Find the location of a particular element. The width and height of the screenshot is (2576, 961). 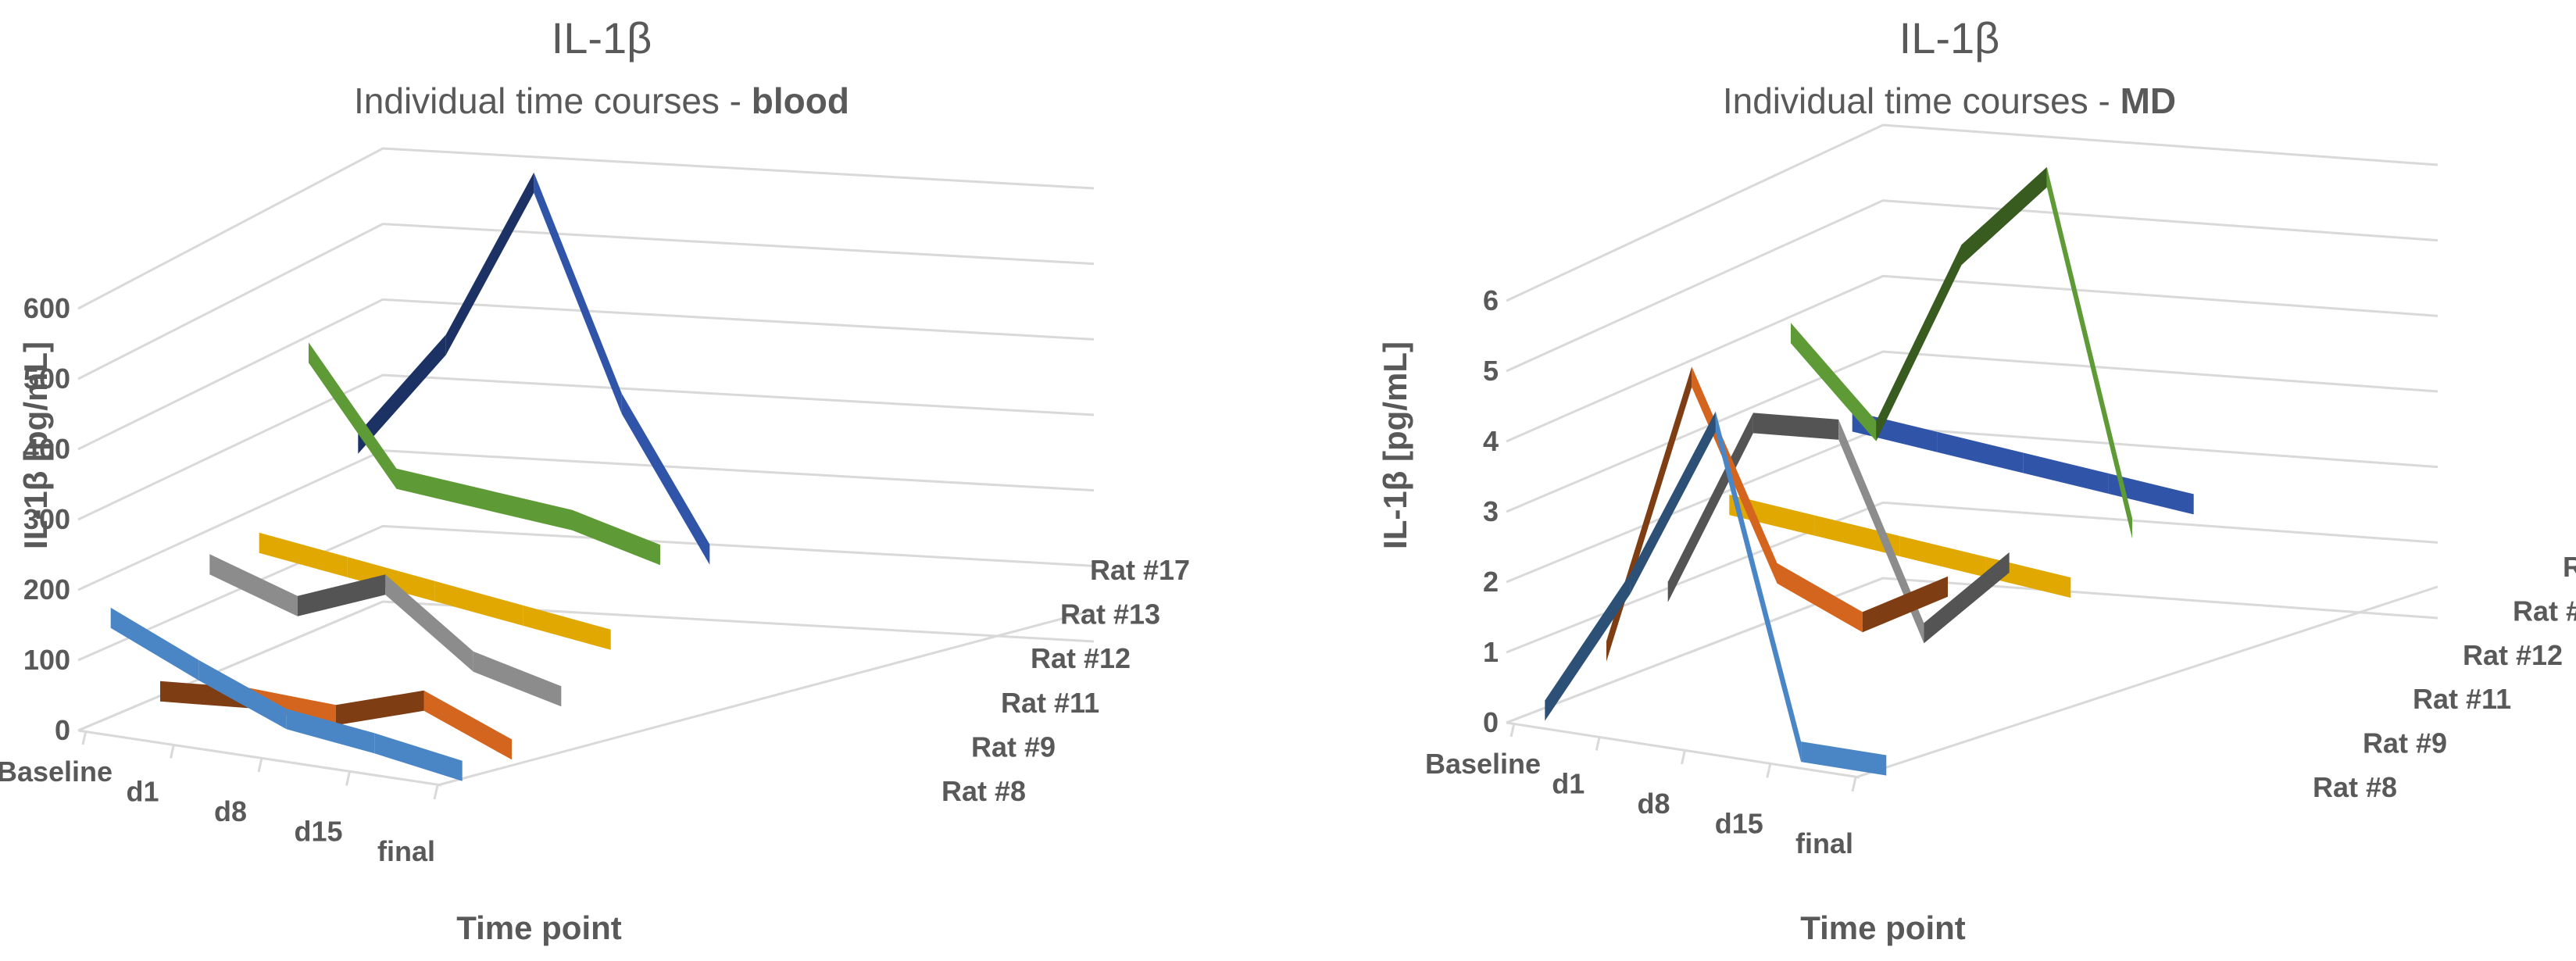

chart-subtitle: Individual time courses - blood is located at coordinates (602, 100).